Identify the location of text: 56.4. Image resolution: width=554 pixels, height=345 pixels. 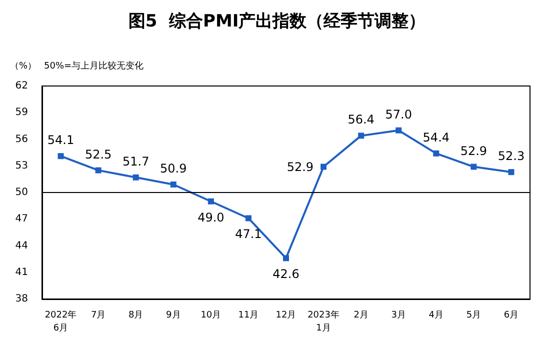
(361, 119).